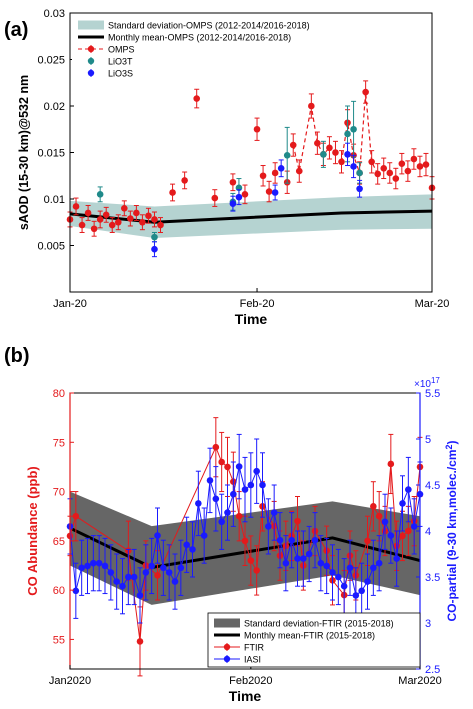  What do you see at coordinates (245, 696) in the screenshot?
I see `x-axis-label: Time` at bounding box center [245, 696].